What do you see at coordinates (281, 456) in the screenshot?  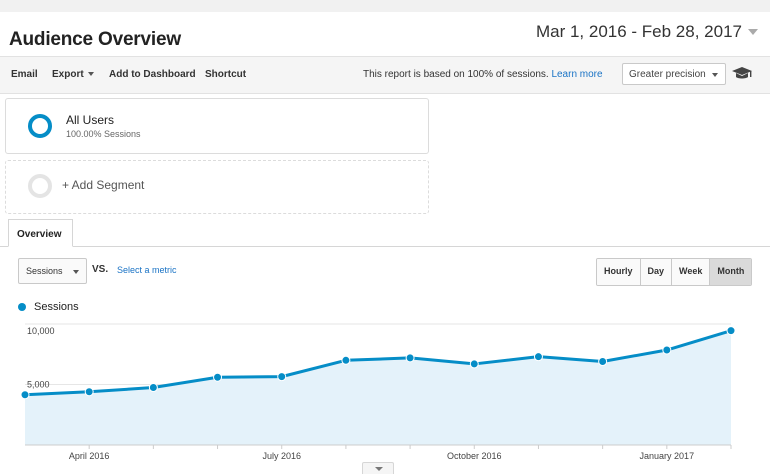 I see `x-tick-label: July 2016` at bounding box center [281, 456].